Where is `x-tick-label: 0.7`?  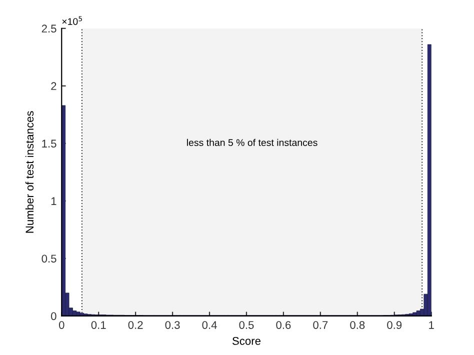
x-tick-label: 0.7 is located at coordinates (320, 325).